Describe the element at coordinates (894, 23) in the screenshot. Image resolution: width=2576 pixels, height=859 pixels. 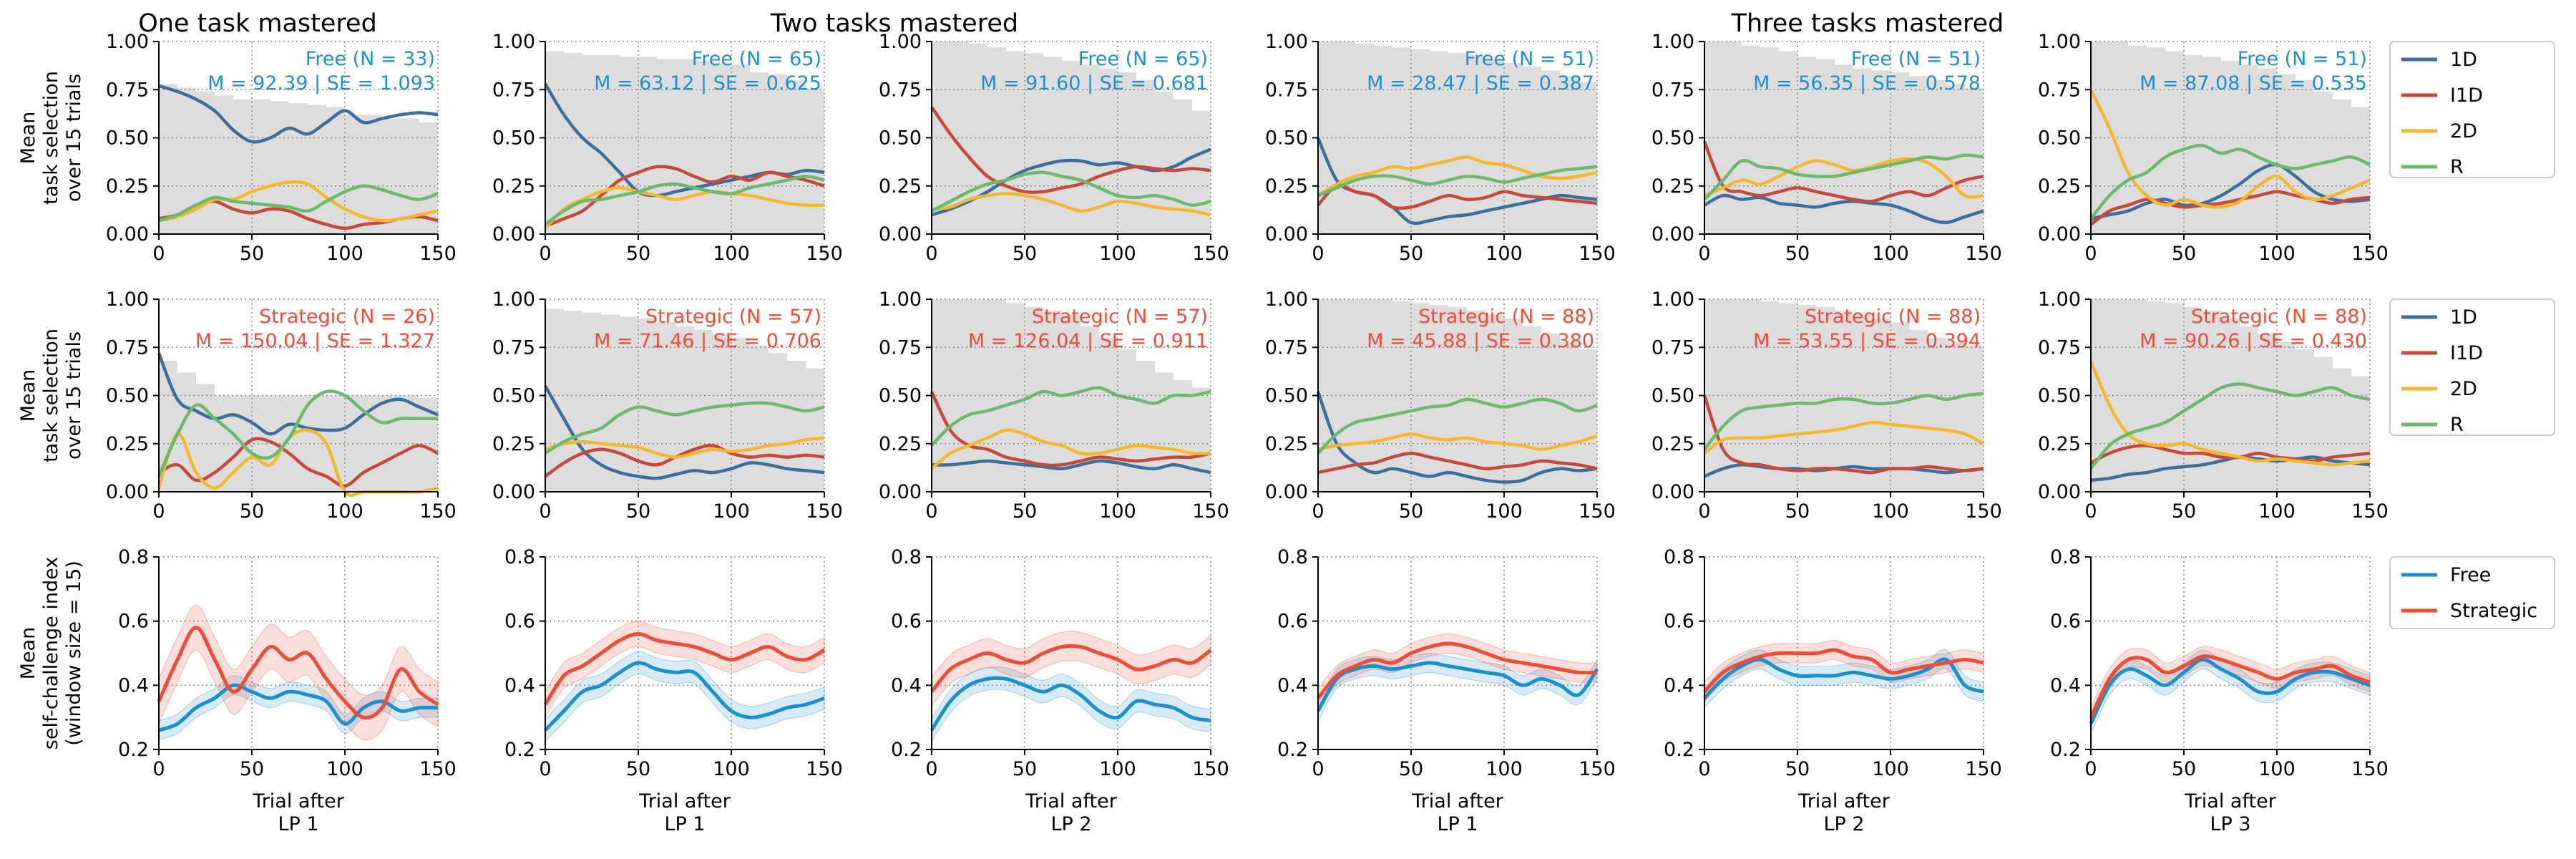
I see `column-title-two-tasks: Two tasks mastered` at that location.